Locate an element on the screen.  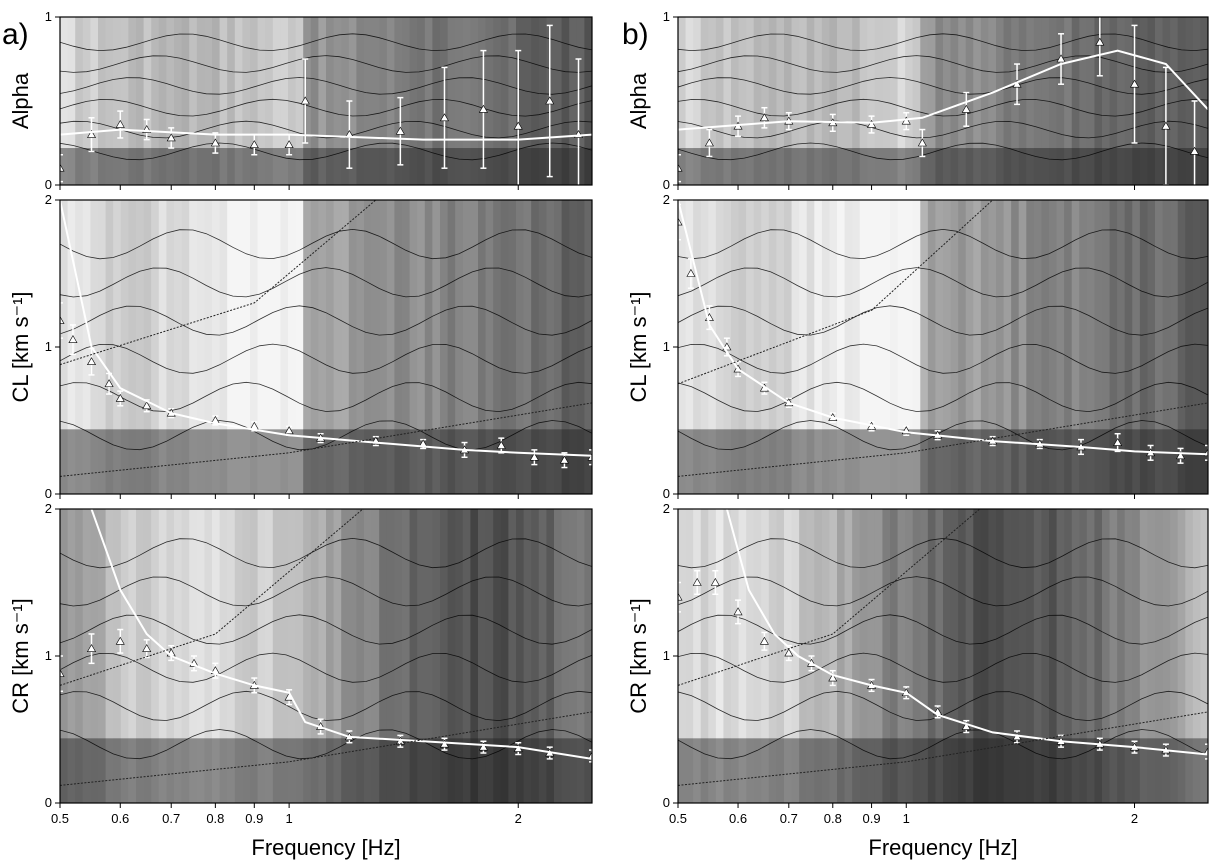
x-tick-label: 1 is located at coordinates (906, 818).